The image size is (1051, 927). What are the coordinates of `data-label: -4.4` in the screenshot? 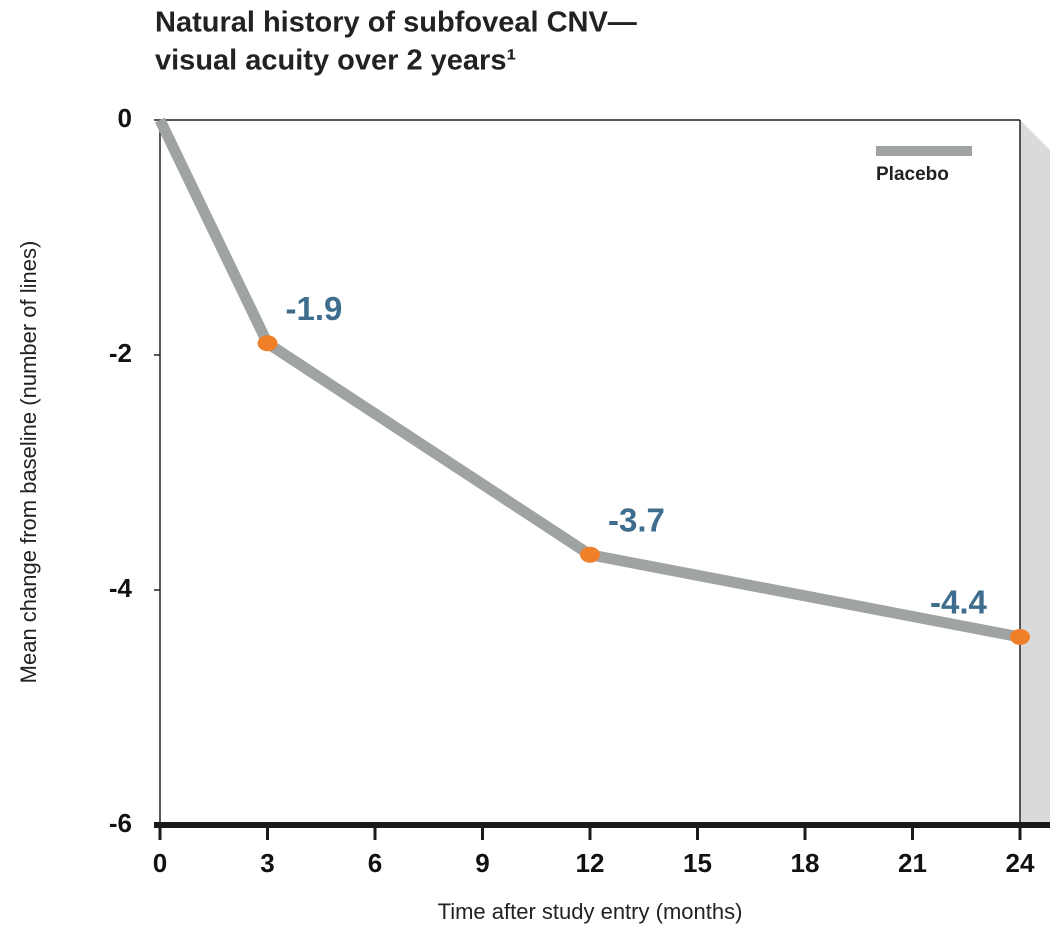 It's located at (959, 602).